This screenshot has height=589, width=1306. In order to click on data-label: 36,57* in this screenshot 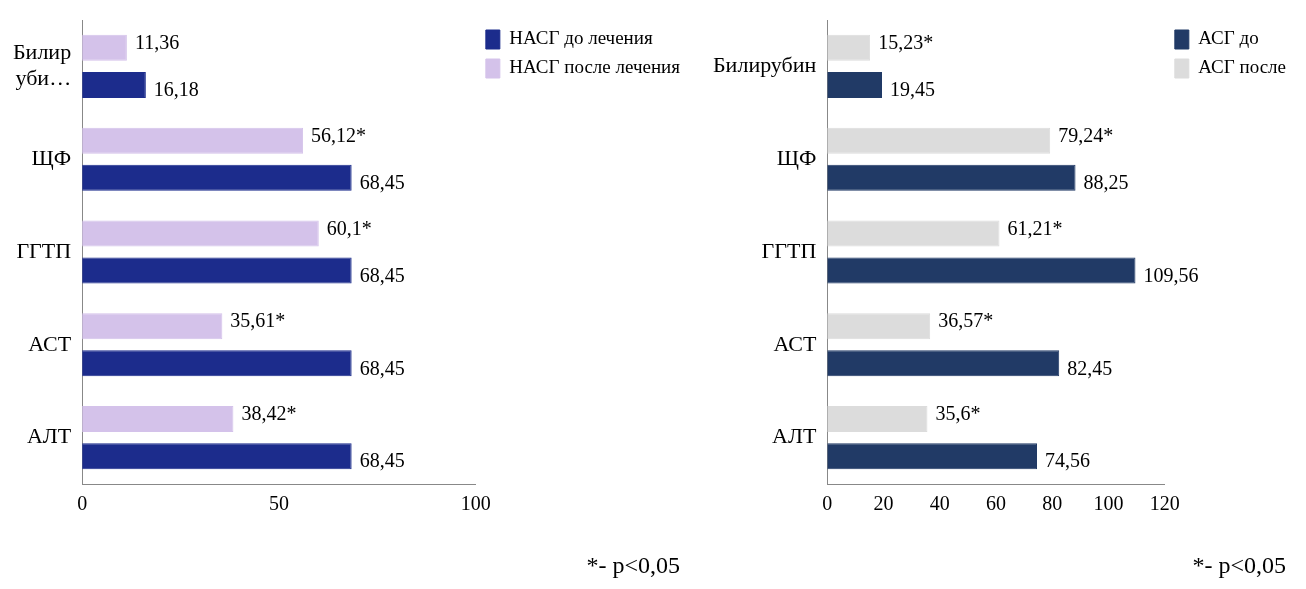, I will do `click(966, 320)`.